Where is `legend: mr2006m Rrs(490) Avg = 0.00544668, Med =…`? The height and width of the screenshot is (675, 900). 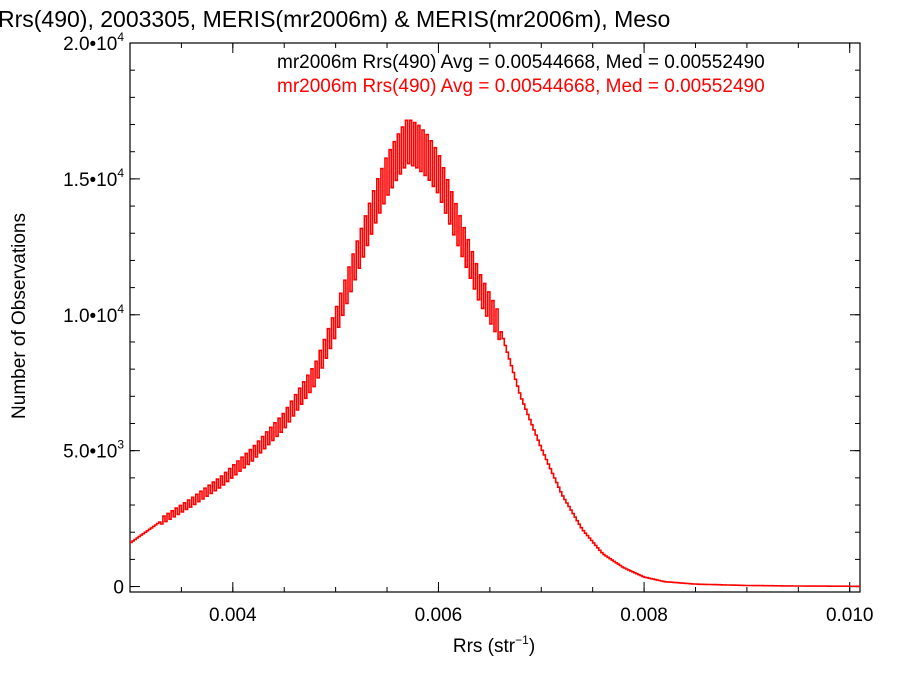 legend: mr2006m Rrs(490) Avg = 0.00544668, Med =… is located at coordinates (521, 74).